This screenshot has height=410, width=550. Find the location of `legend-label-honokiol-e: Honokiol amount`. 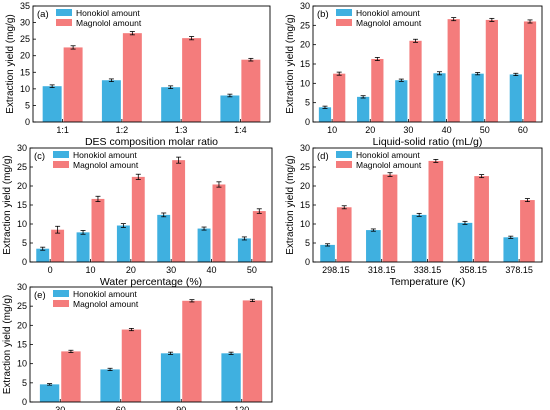

legend-label-honokiol-e: Honokiol amount is located at coordinates (105, 294).